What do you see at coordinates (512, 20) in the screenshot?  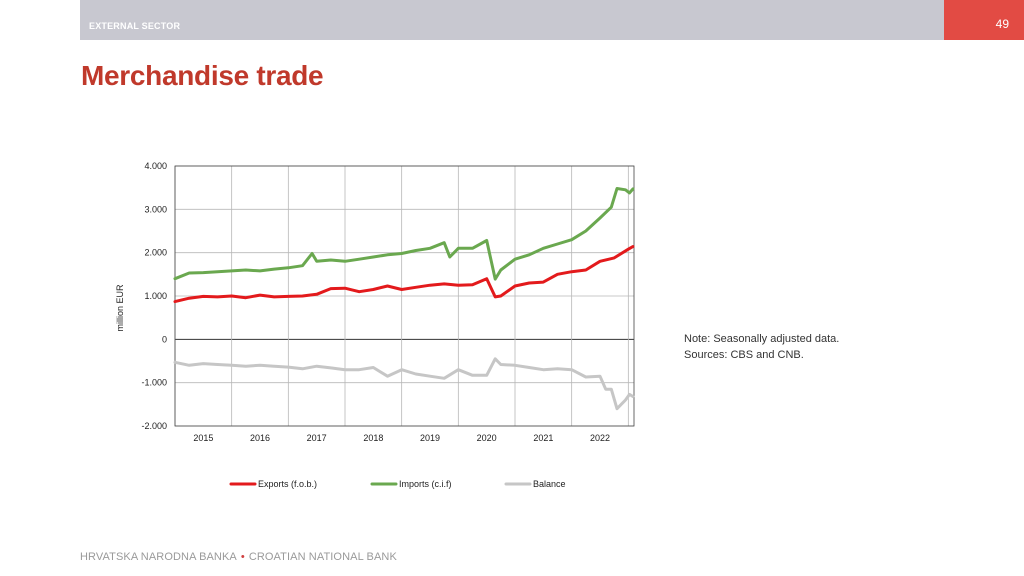 I see `header-bar: EXTERNAL SECTOR` at bounding box center [512, 20].